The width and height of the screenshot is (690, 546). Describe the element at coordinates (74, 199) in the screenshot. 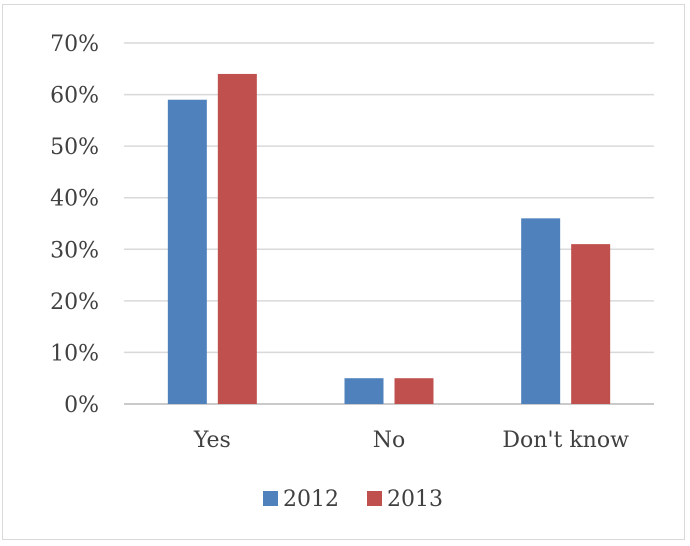

I see `y-tick-label: 40%` at that location.